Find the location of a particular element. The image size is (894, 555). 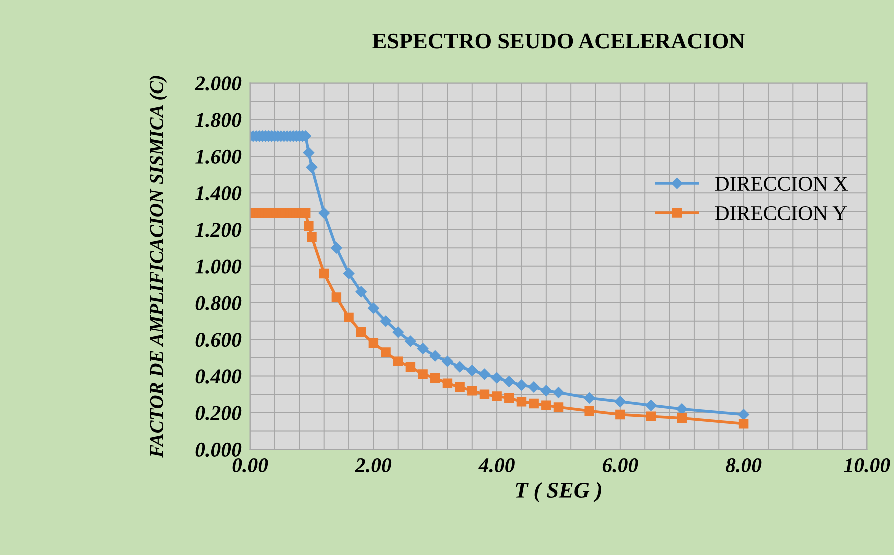

y-tick-label: 0.400 is located at coordinates (219, 377).